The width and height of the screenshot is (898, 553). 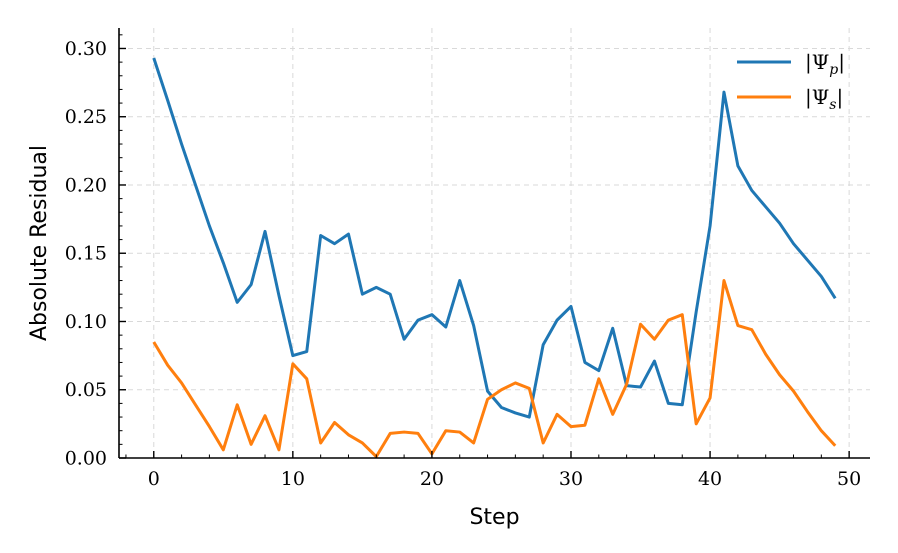 What do you see at coordinates (571, 479) in the screenshot?
I see `x-tick-label: 30` at bounding box center [571, 479].